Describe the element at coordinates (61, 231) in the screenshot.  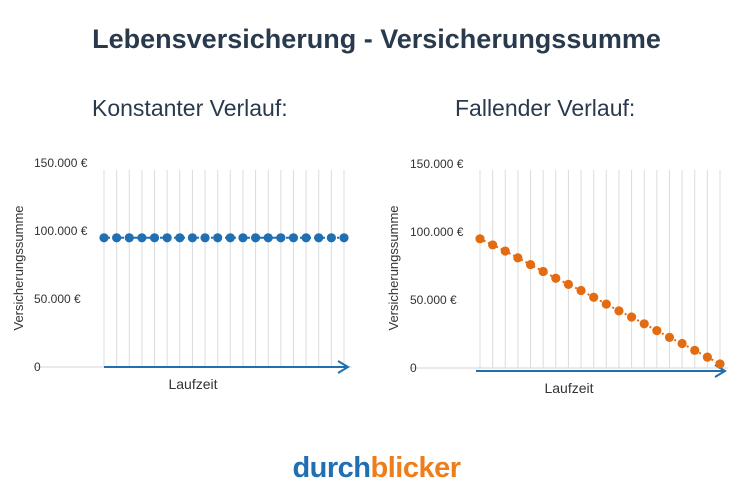
I see `left-ytick-label: 100.000 €` at that location.